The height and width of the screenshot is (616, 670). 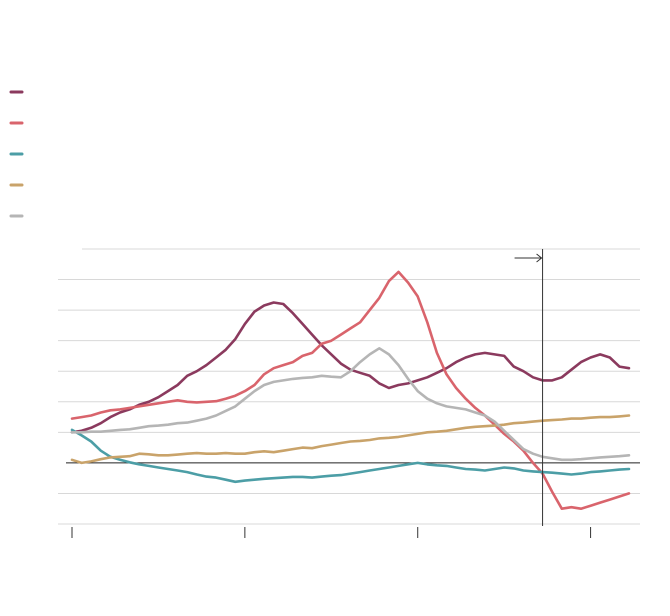 What do you see at coordinates (529, 387) in the screenshot?
I see `forecast-marker` at bounding box center [529, 387].